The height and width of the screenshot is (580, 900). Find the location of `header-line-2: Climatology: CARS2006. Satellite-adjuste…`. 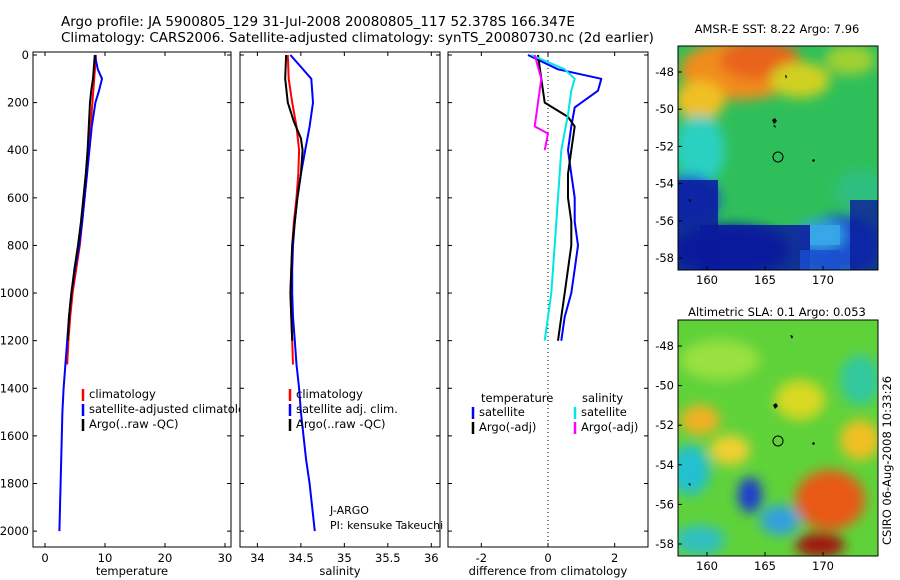

header-line-2: Climatology: CARS2006. Satellite-adjuste… is located at coordinates (357, 38).